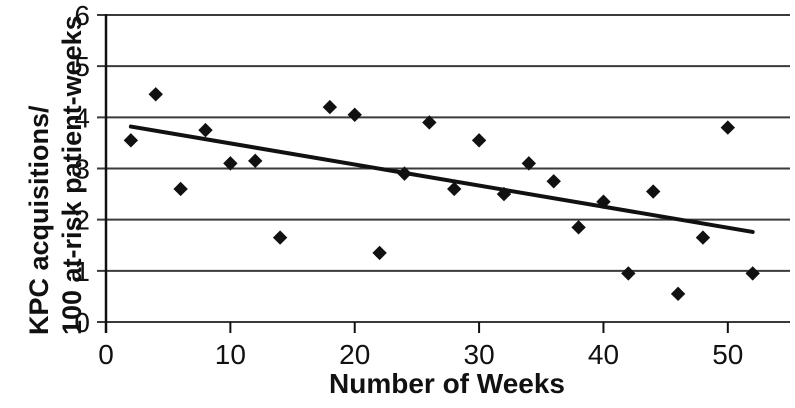 The width and height of the screenshot is (795, 408). I want to click on y-tick-label: 6, so click(82, 15).